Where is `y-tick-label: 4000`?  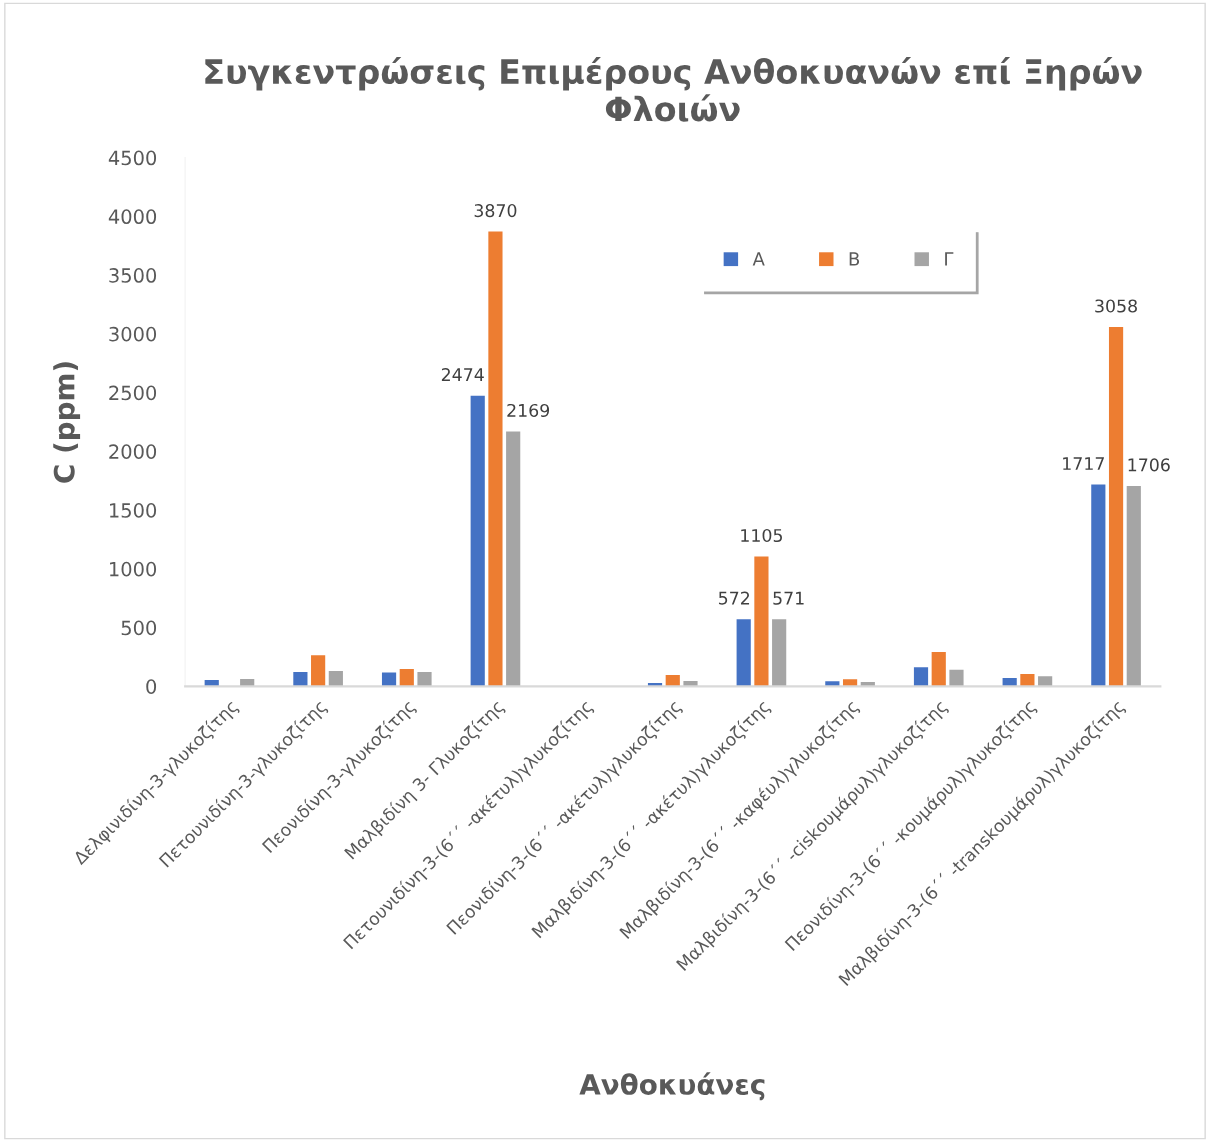
y-tick-label: 4000 is located at coordinates (132, 217).